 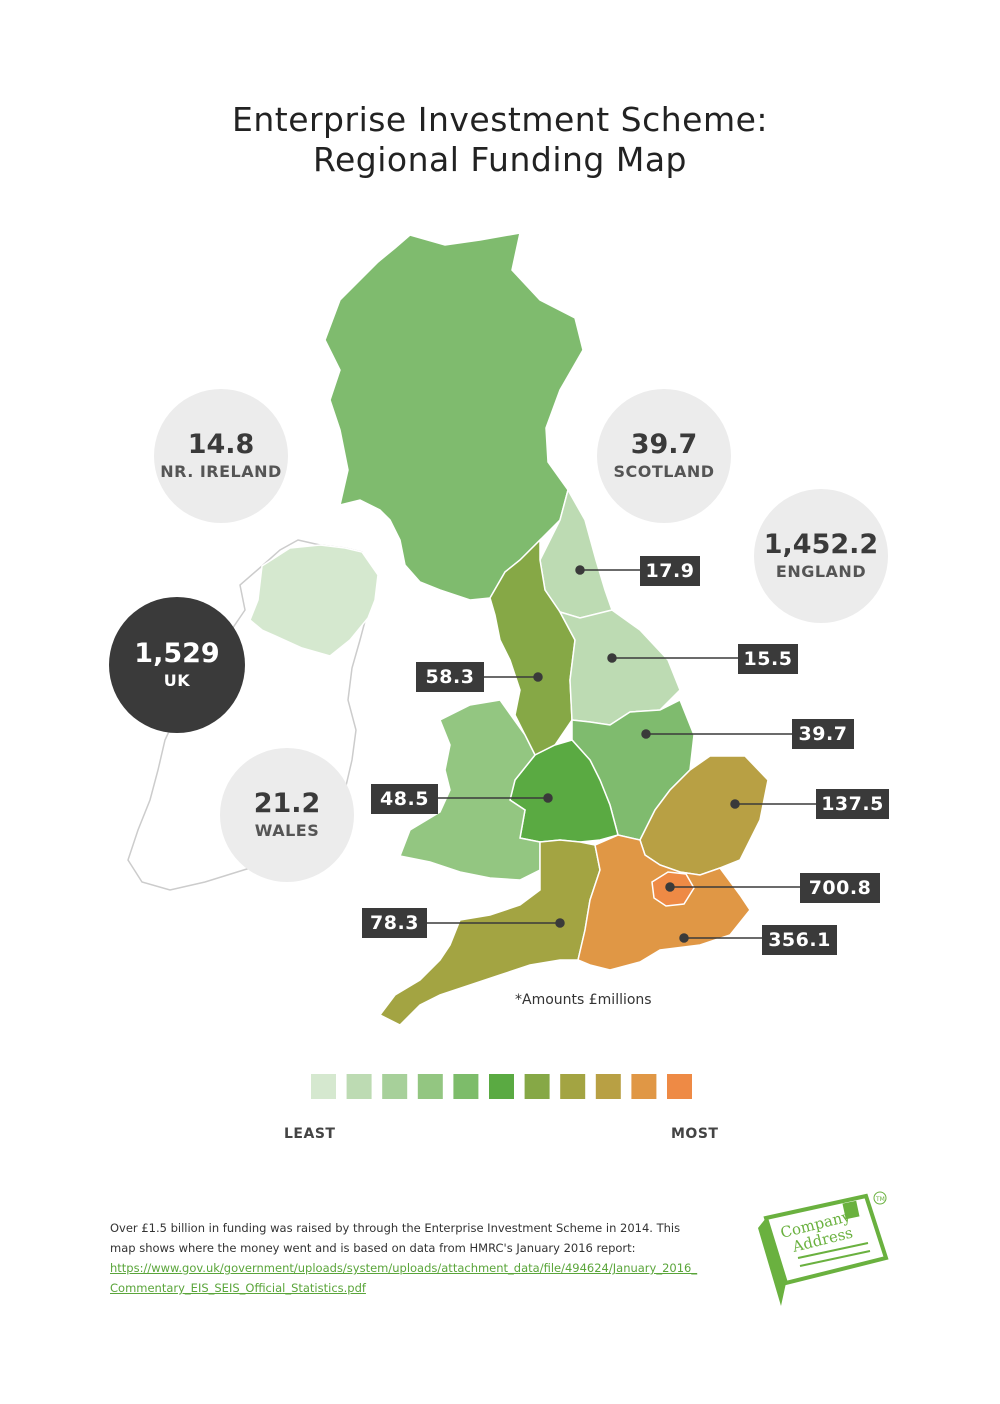 What do you see at coordinates (177, 653) in the screenshot?
I see `circle-uk-value: 1,529` at bounding box center [177, 653].